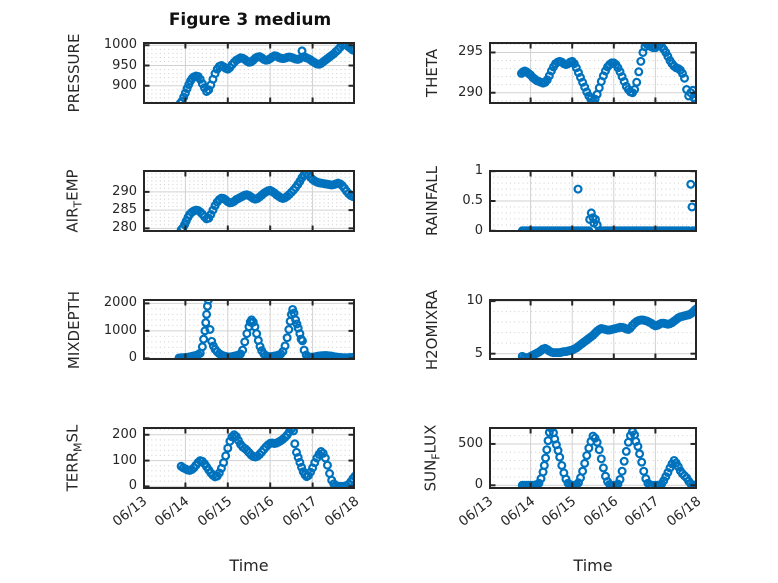  I want to click on subplot-h2omixra-canvas, so click(593, 329).